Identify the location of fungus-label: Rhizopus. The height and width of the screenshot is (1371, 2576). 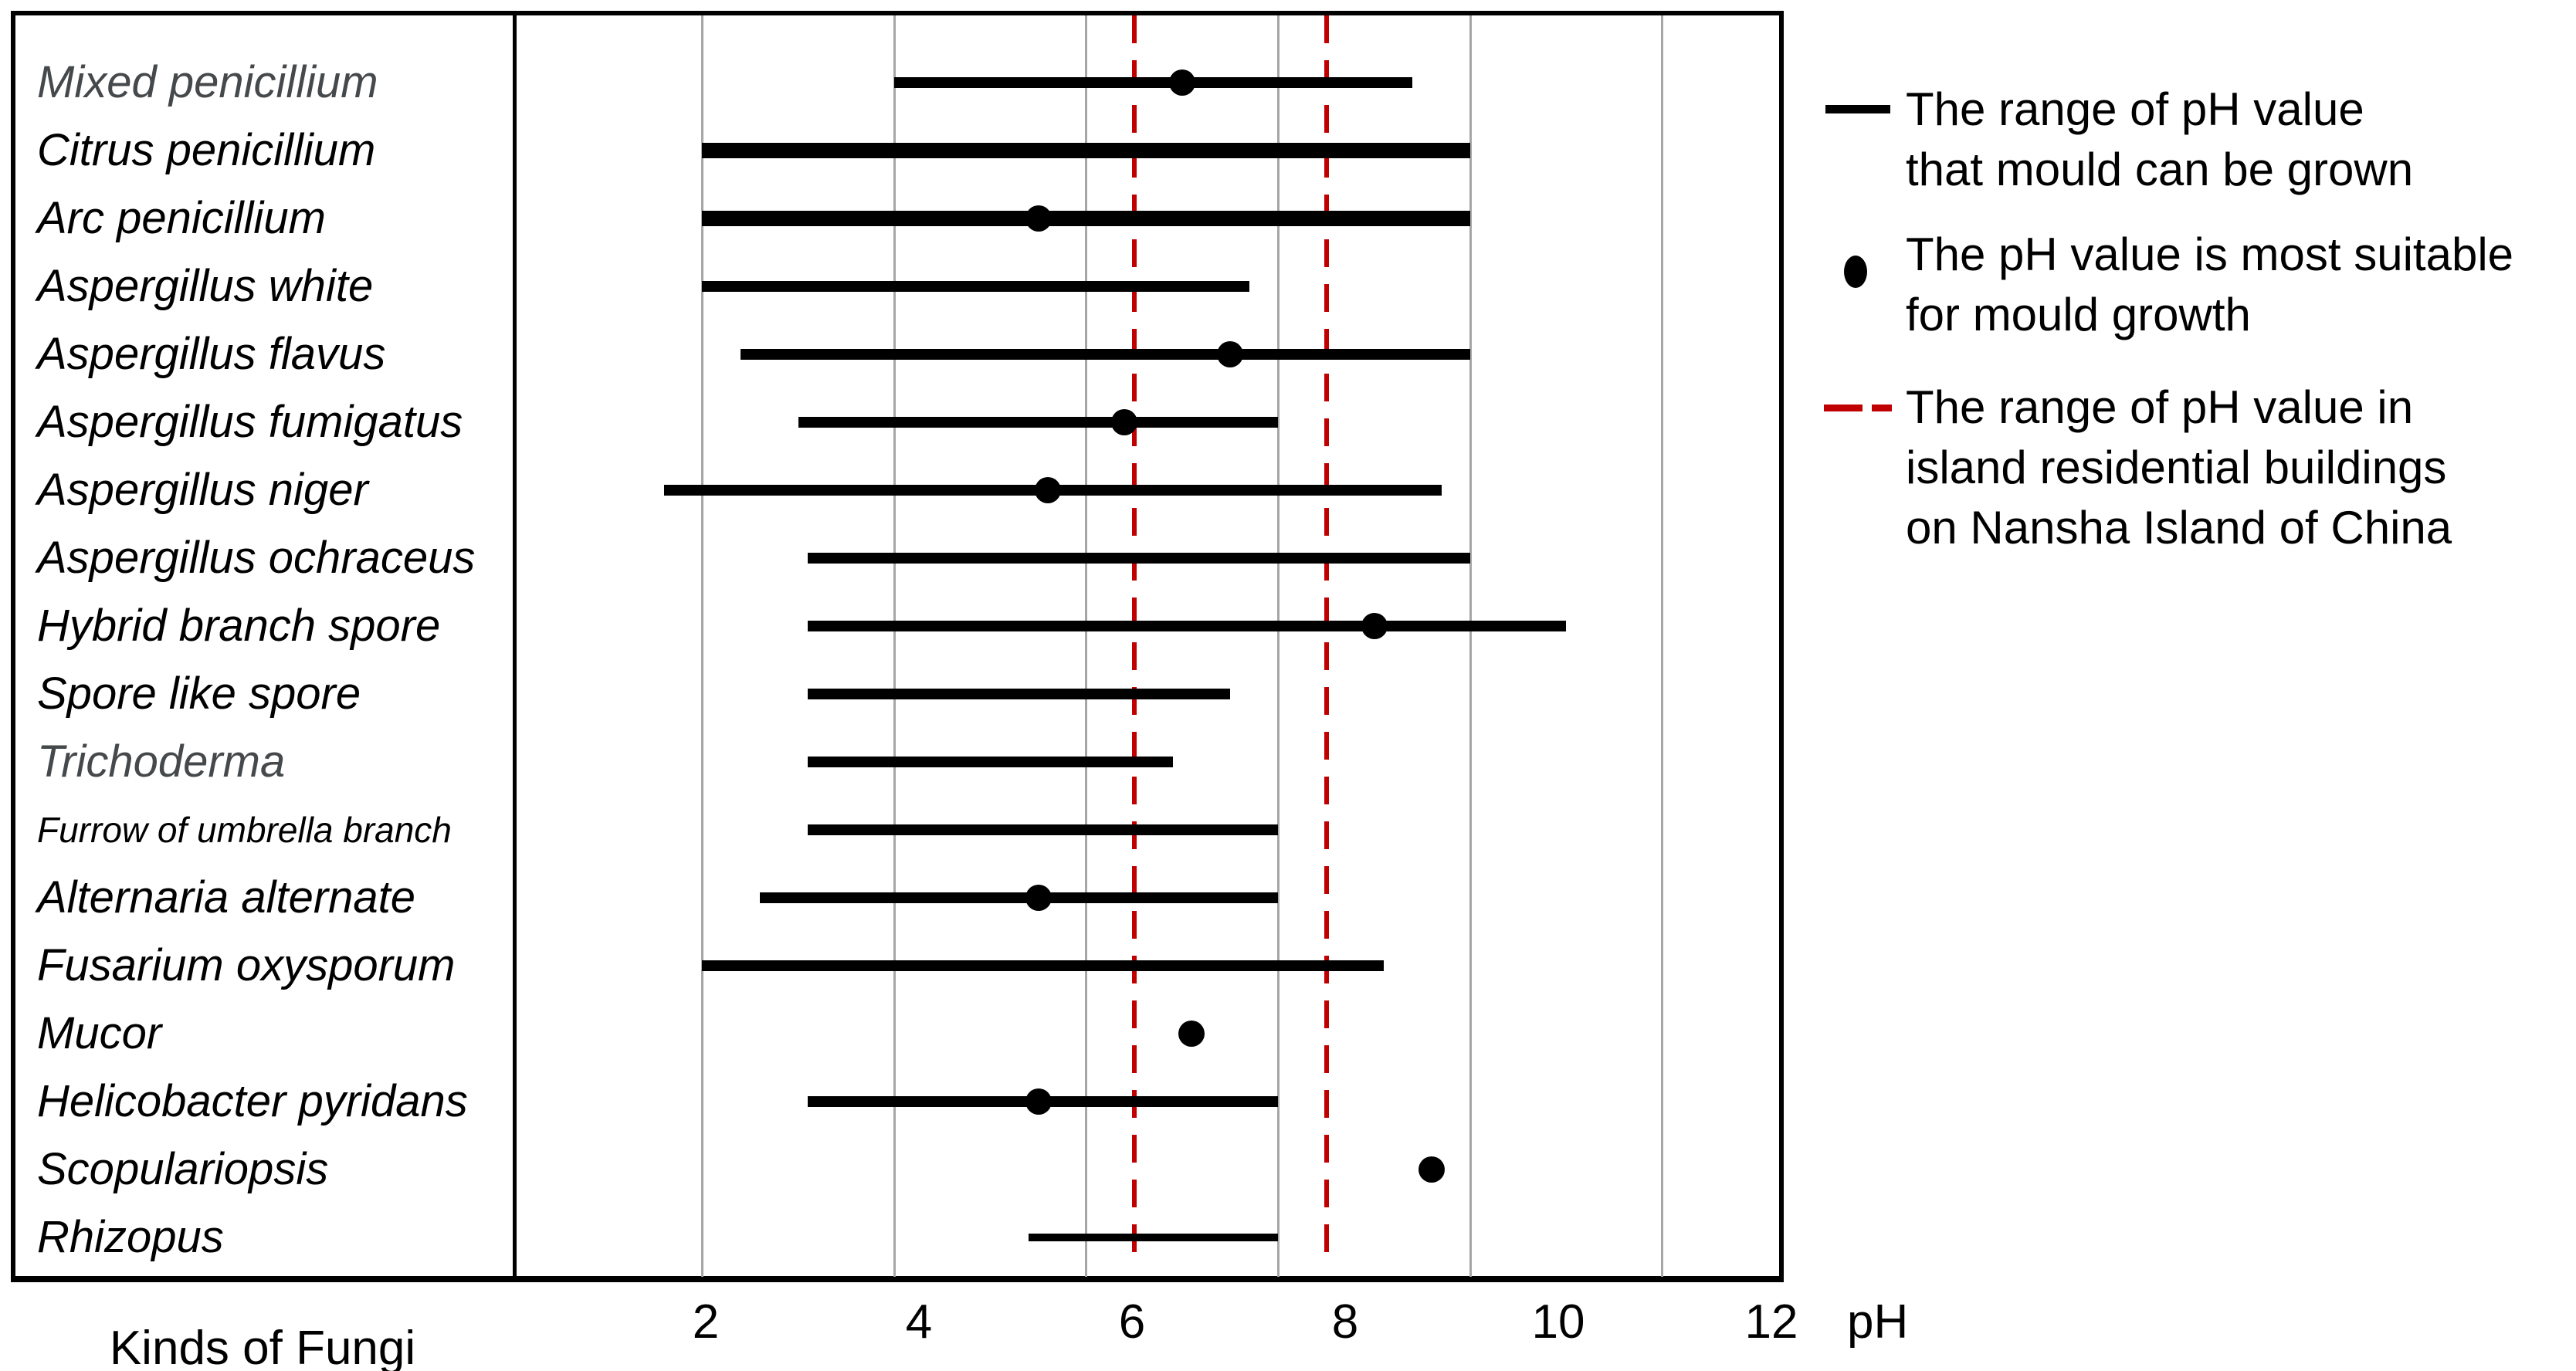
(130, 1237).